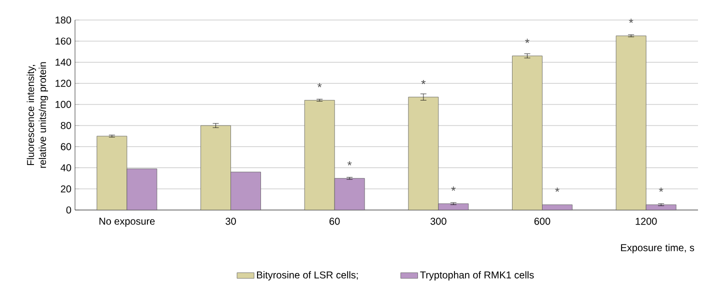  I want to click on y-tick-label: 20, so click(66, 188).